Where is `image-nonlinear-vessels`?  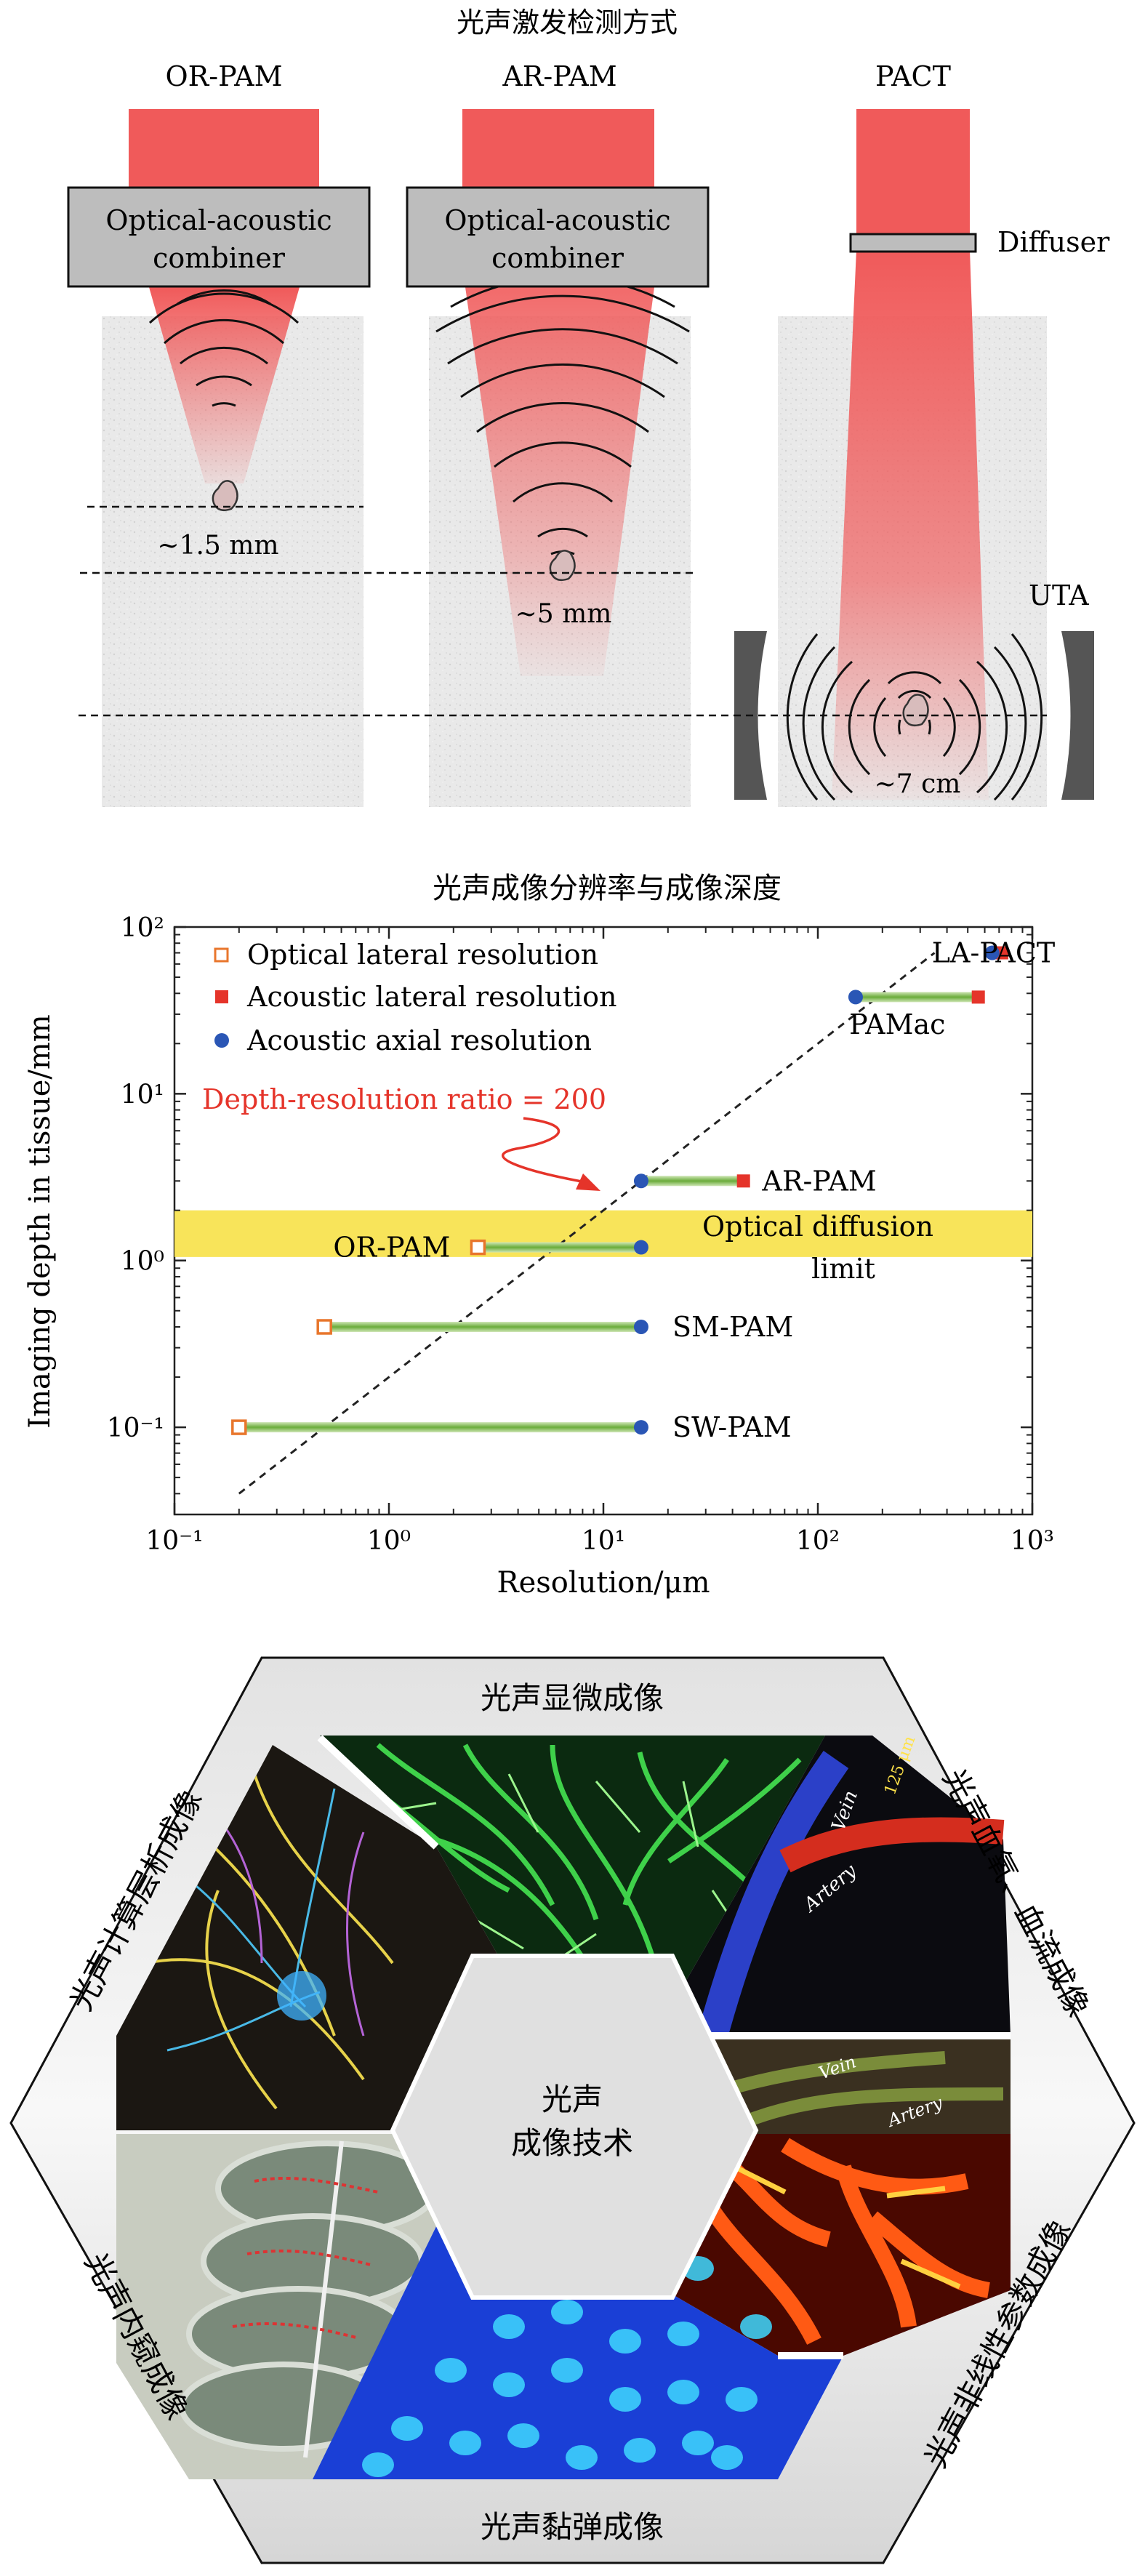
image-nonlinear-vessels is located at coordinates (848, 2241).